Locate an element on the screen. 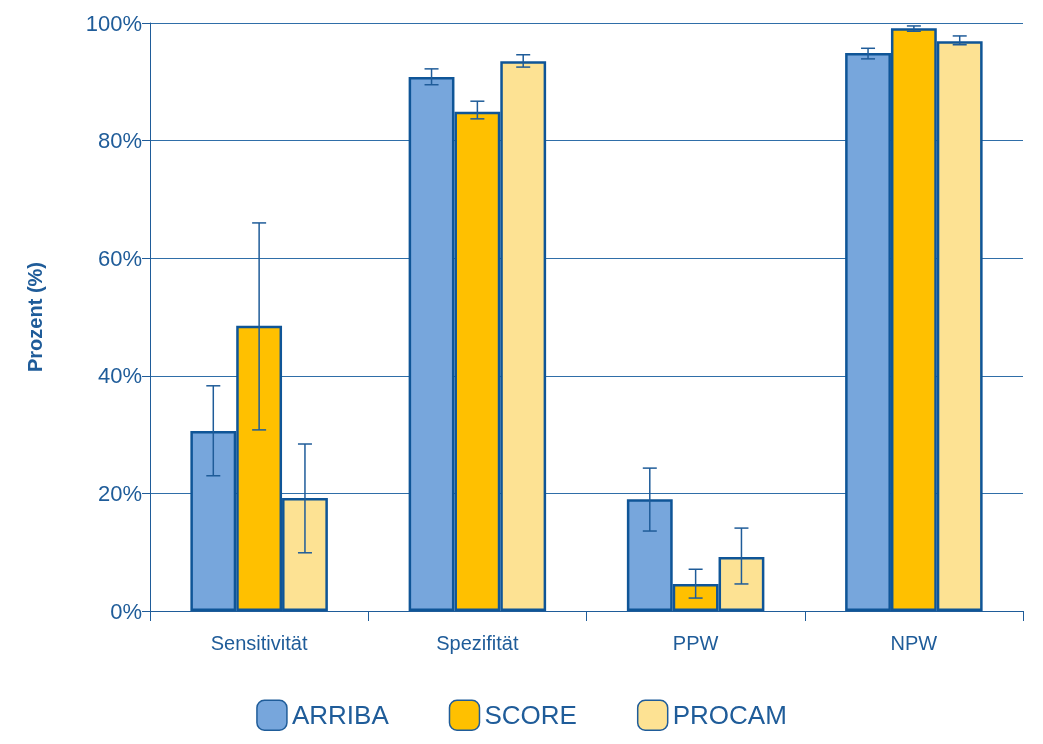 The height and width of the screenshot is (744, 1043). y-tick-label: 40% is located at coordinates (119, 376).